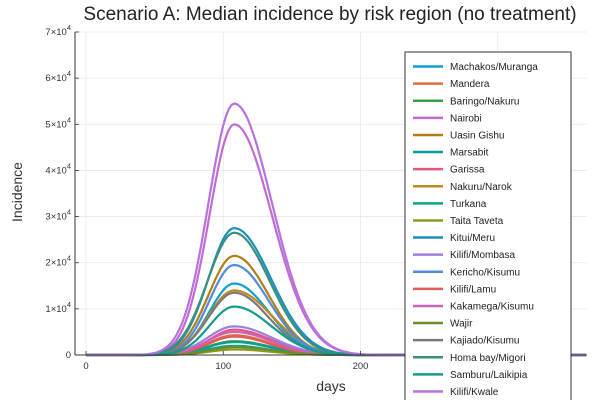 The image size is (600, 400). Describe the element at coordinates (466, 118) in the screenshot. I see `legend-label: Nairobi` at that location.